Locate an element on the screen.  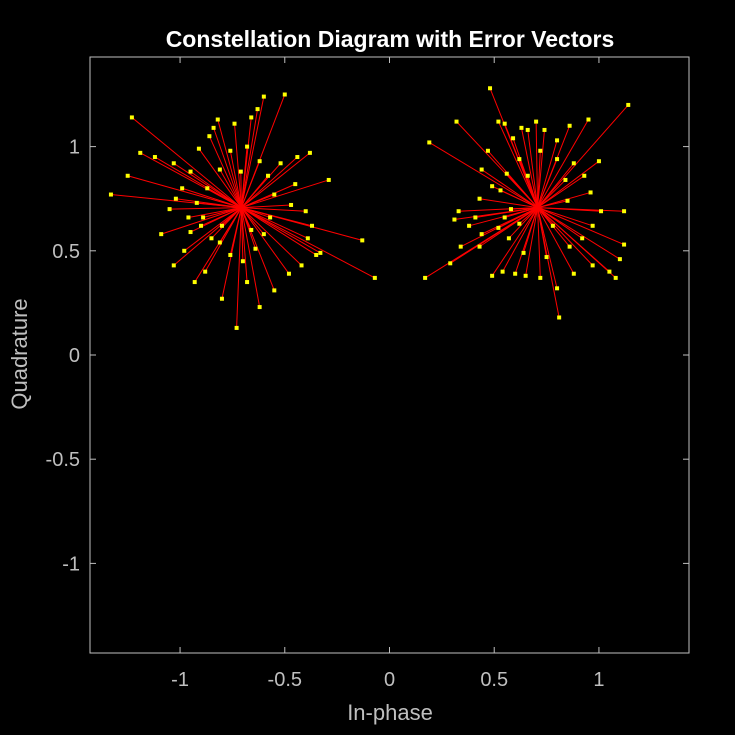
y-tick-label: -1 is located at coordinates (71, 564).